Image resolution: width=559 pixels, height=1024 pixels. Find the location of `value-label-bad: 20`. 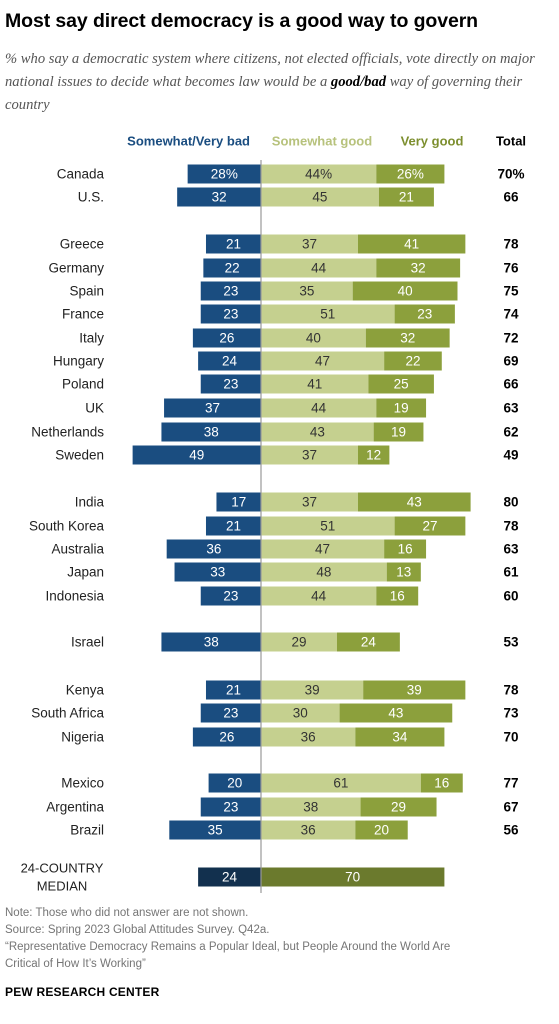

value-label-bad: 20 is located at coordinates (234, 783).